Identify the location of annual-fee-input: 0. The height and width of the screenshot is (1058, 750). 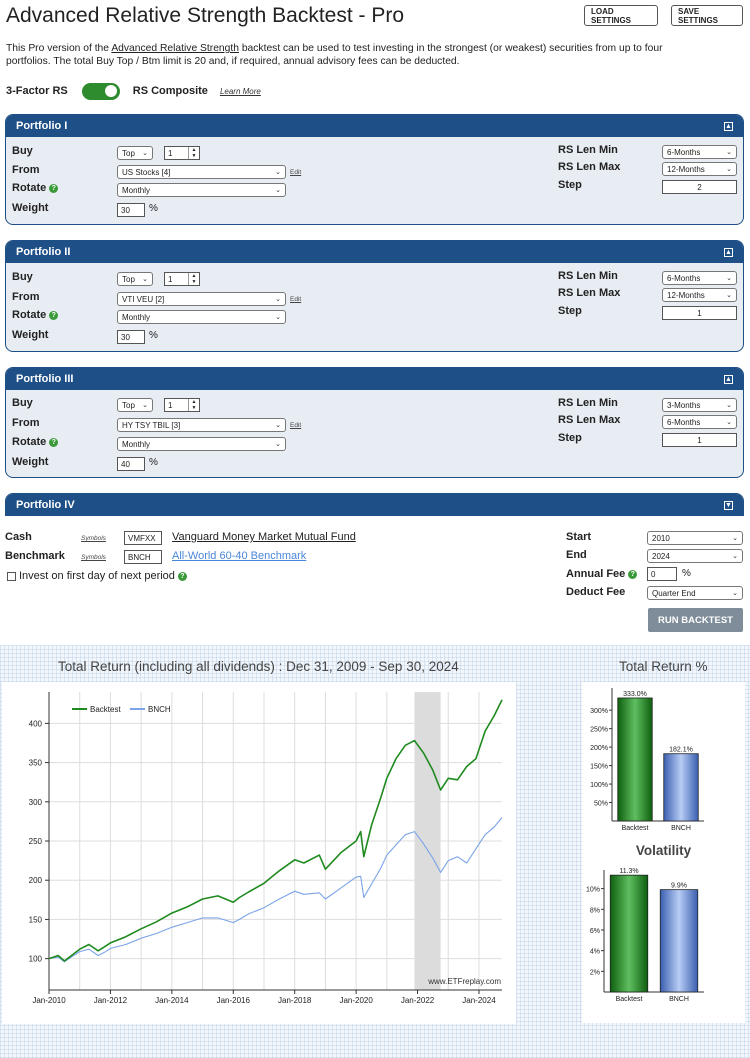
(662, 574).